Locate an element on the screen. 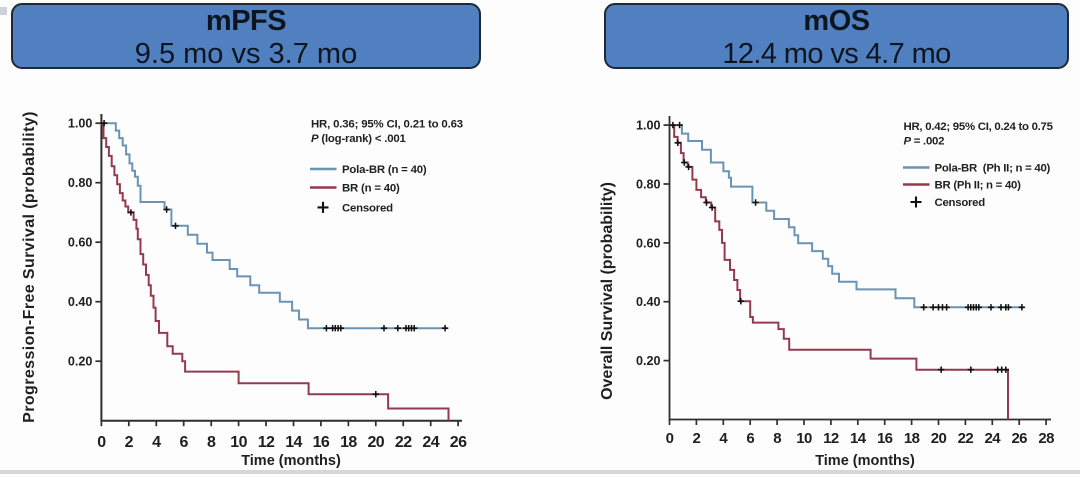  svg-text: P = .002 is located at coordinates (924, 142).